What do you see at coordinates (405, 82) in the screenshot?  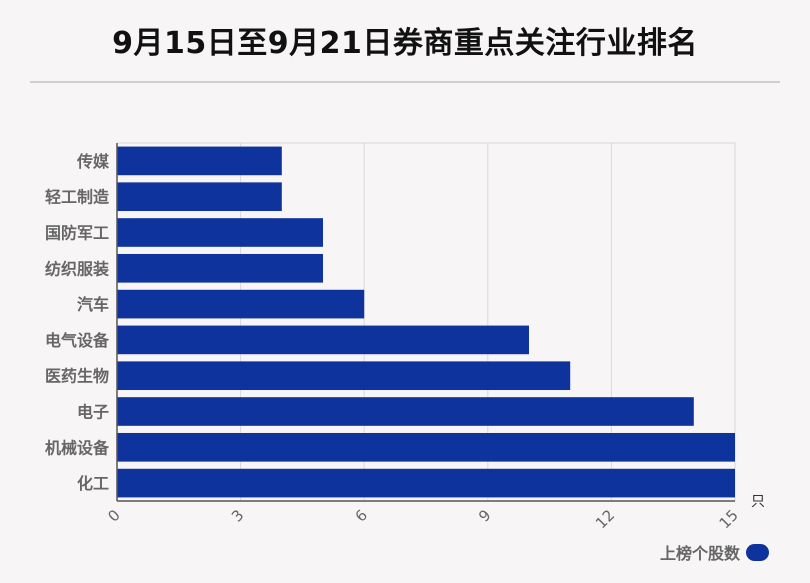 I see `title-divider` at bounding box center [405, 82].